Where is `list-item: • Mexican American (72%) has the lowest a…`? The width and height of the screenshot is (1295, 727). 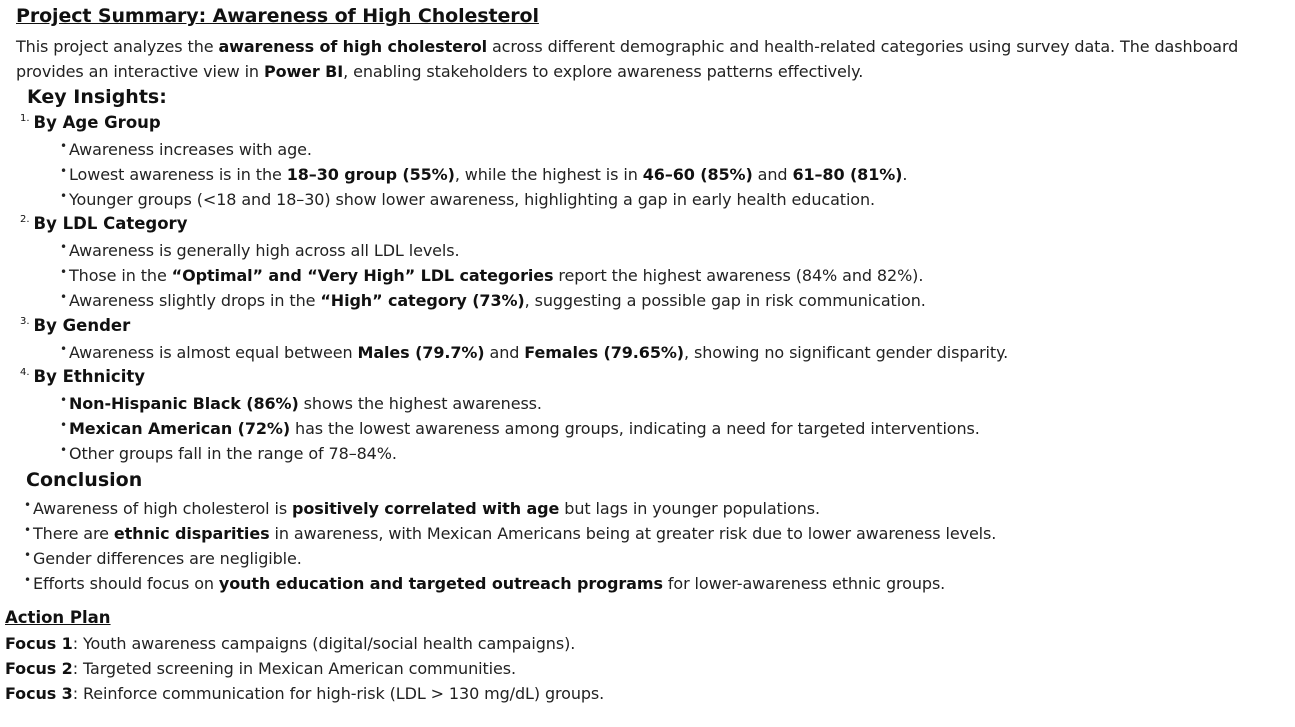 list-item: • Mexican American (72%) has the lowest a… is located at coordinates (520, 428).